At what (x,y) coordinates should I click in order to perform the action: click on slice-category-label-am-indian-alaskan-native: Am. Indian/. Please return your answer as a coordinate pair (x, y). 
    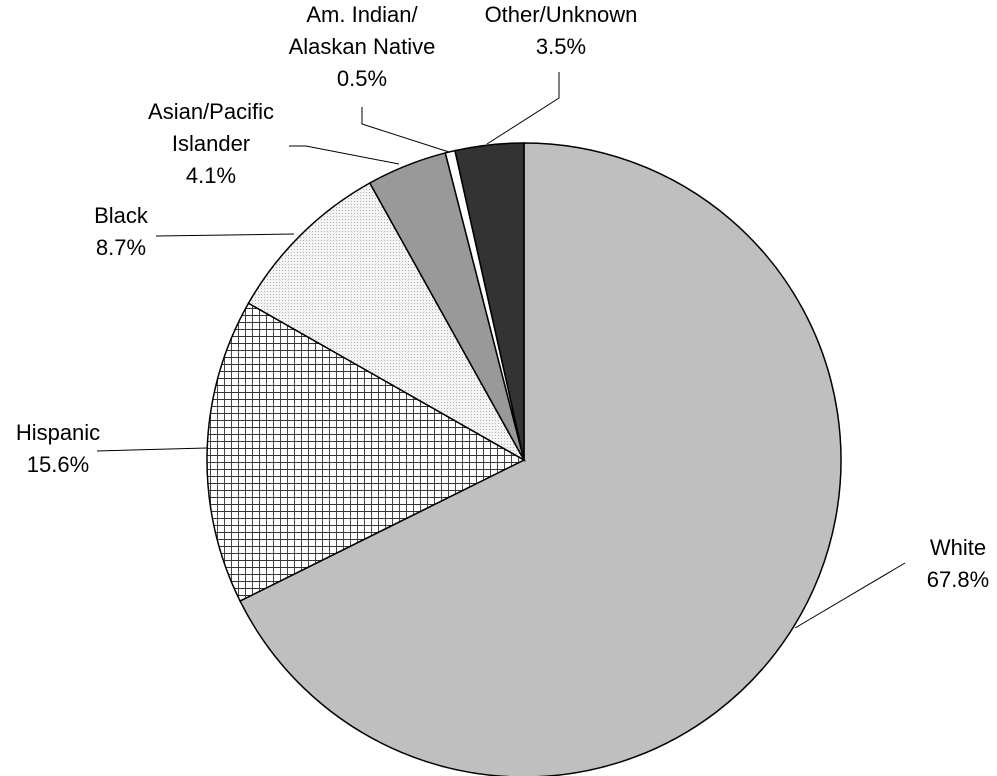
    Looking at the image, I should click on (362, 14).